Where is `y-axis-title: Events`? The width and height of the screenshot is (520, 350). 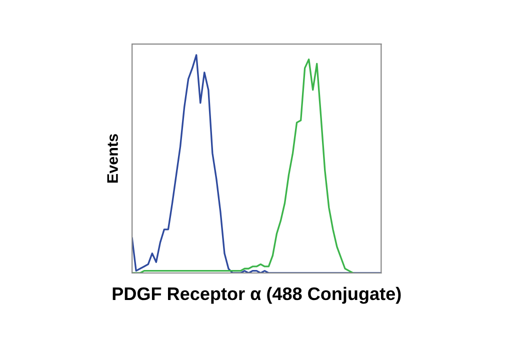
y-axis-title: Events is located at coordinates (112, 158).